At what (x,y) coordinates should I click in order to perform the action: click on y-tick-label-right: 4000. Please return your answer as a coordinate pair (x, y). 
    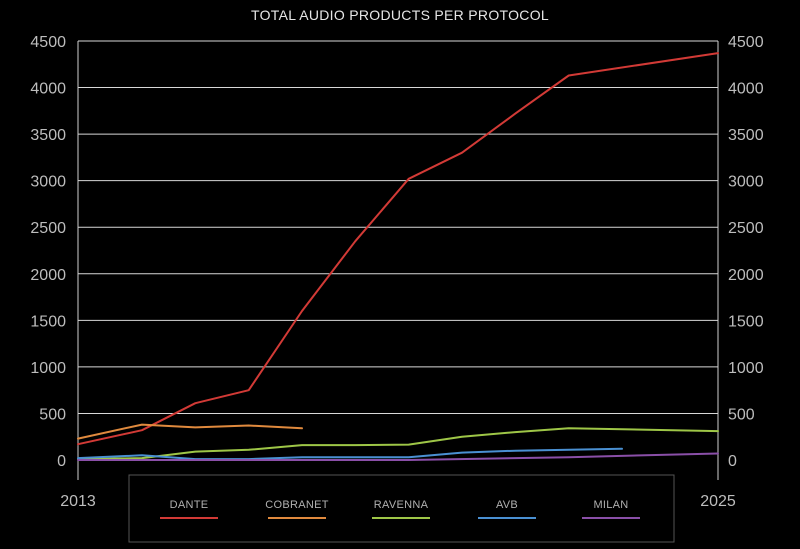
    Looking at the image, I should click on (746, 89).